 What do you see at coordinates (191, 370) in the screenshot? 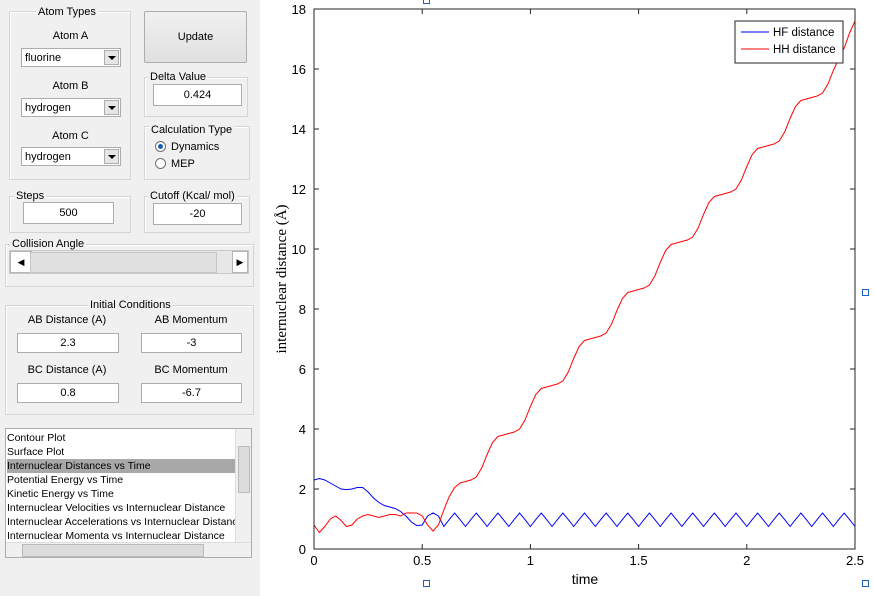
I see `field-label: BC Momentum` at bounding box center [191, 370].